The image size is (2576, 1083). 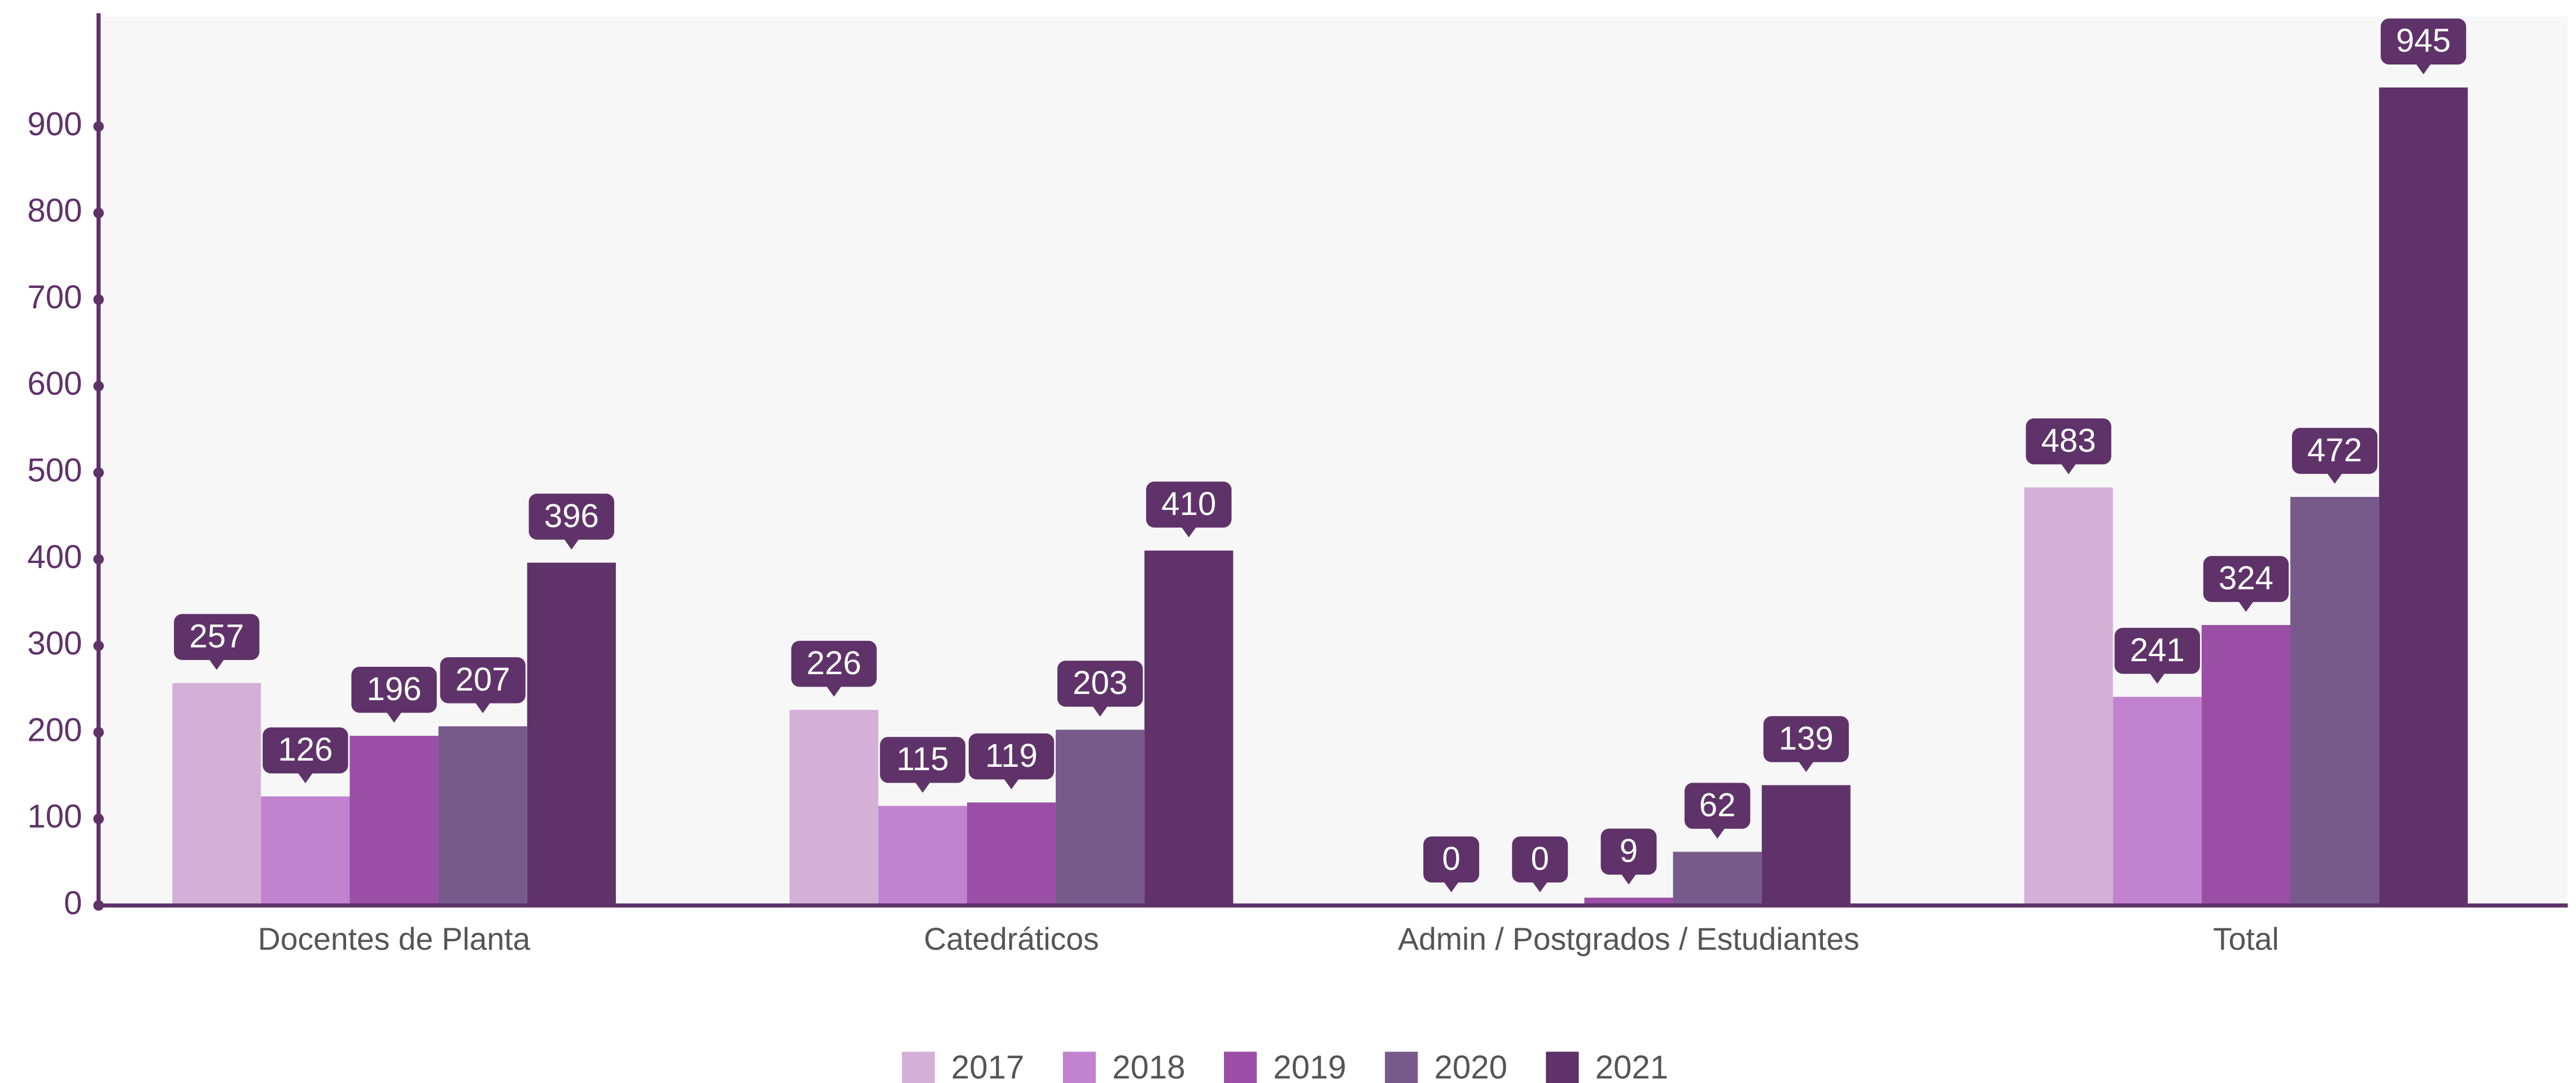 What do you see at coordinates (2246, 940) in the screenshot?
I see `x-tick-label: Total` at bounding box center [2246, 940].